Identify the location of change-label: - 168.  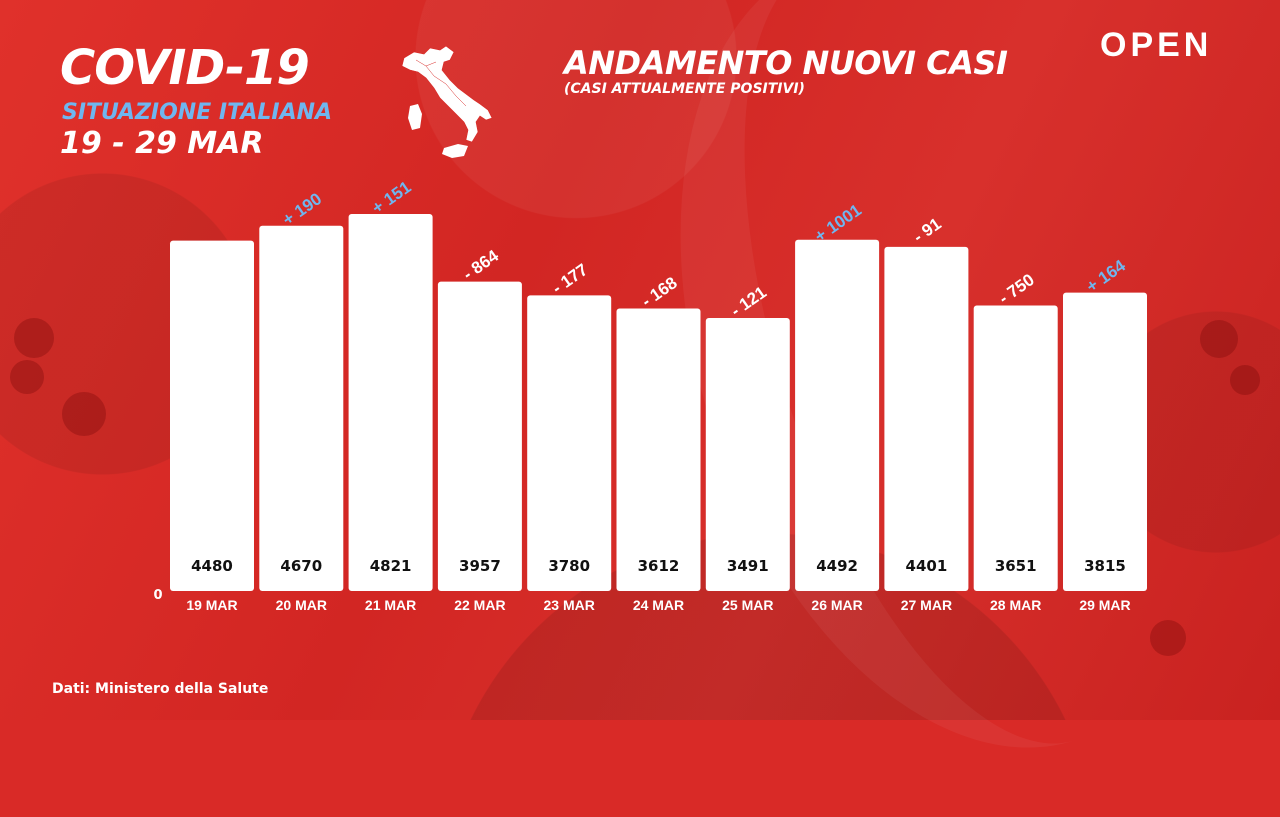
(659, 292).